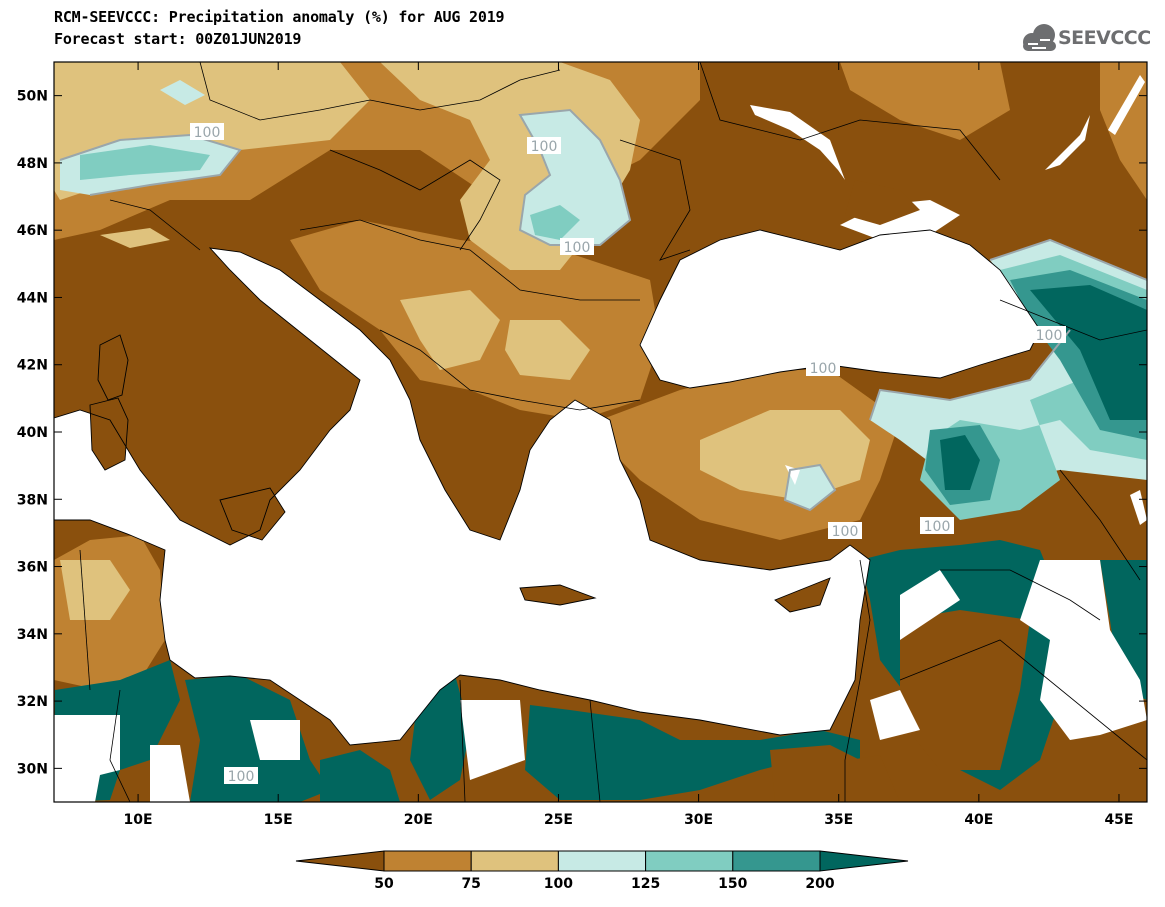  Describe the element at coordinates (802, 595) in the screenshot. I see `cyprus-island` at that location.